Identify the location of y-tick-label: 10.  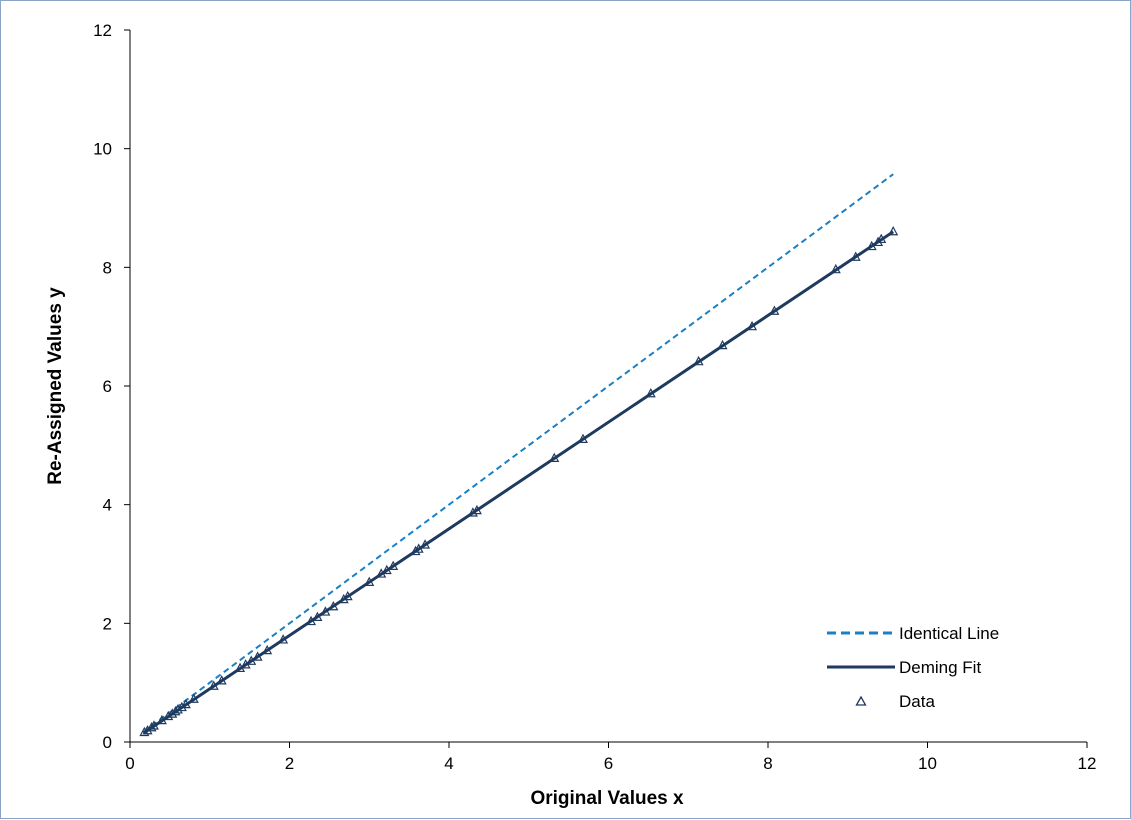
(102, 149).